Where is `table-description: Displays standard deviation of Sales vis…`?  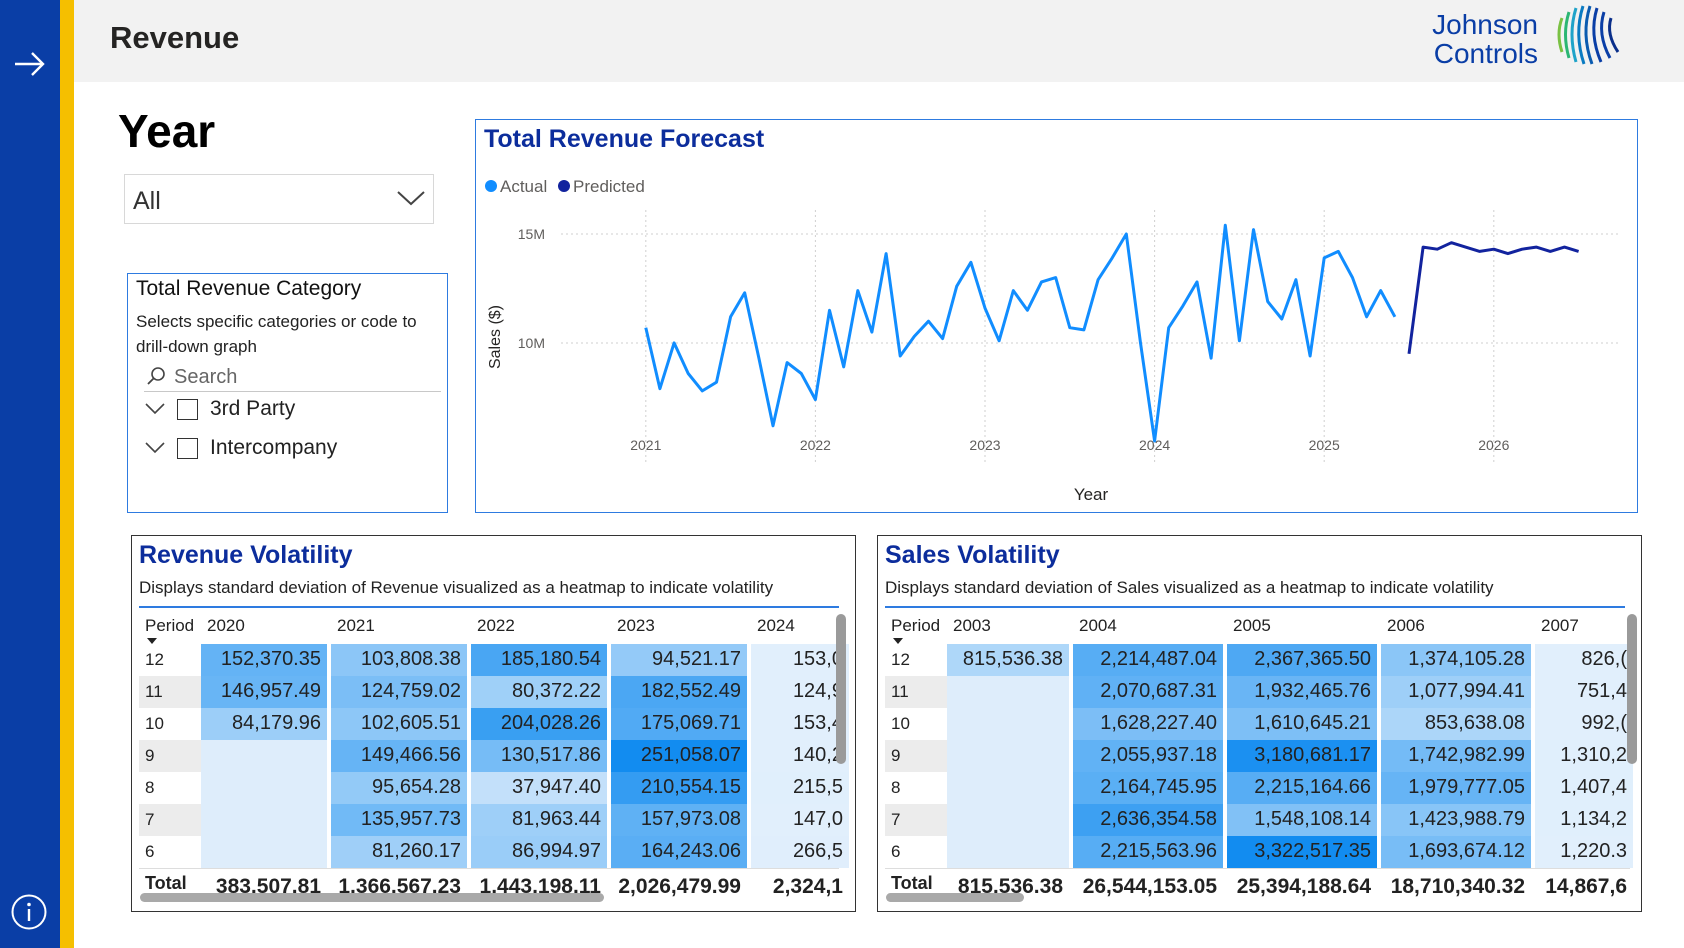 table-description: Displays standard deviation of Sales vis… is located at coordinates (1189, 587).